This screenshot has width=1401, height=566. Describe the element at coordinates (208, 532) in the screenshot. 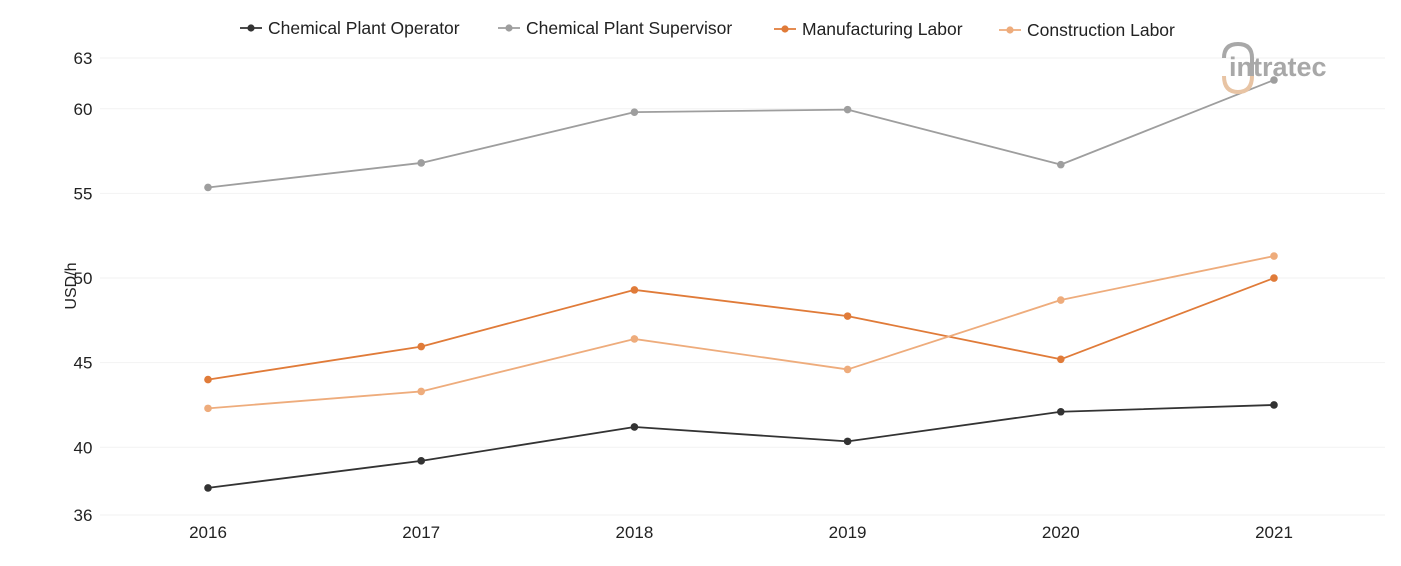

I see `x-tick-label: 2016` at that location.